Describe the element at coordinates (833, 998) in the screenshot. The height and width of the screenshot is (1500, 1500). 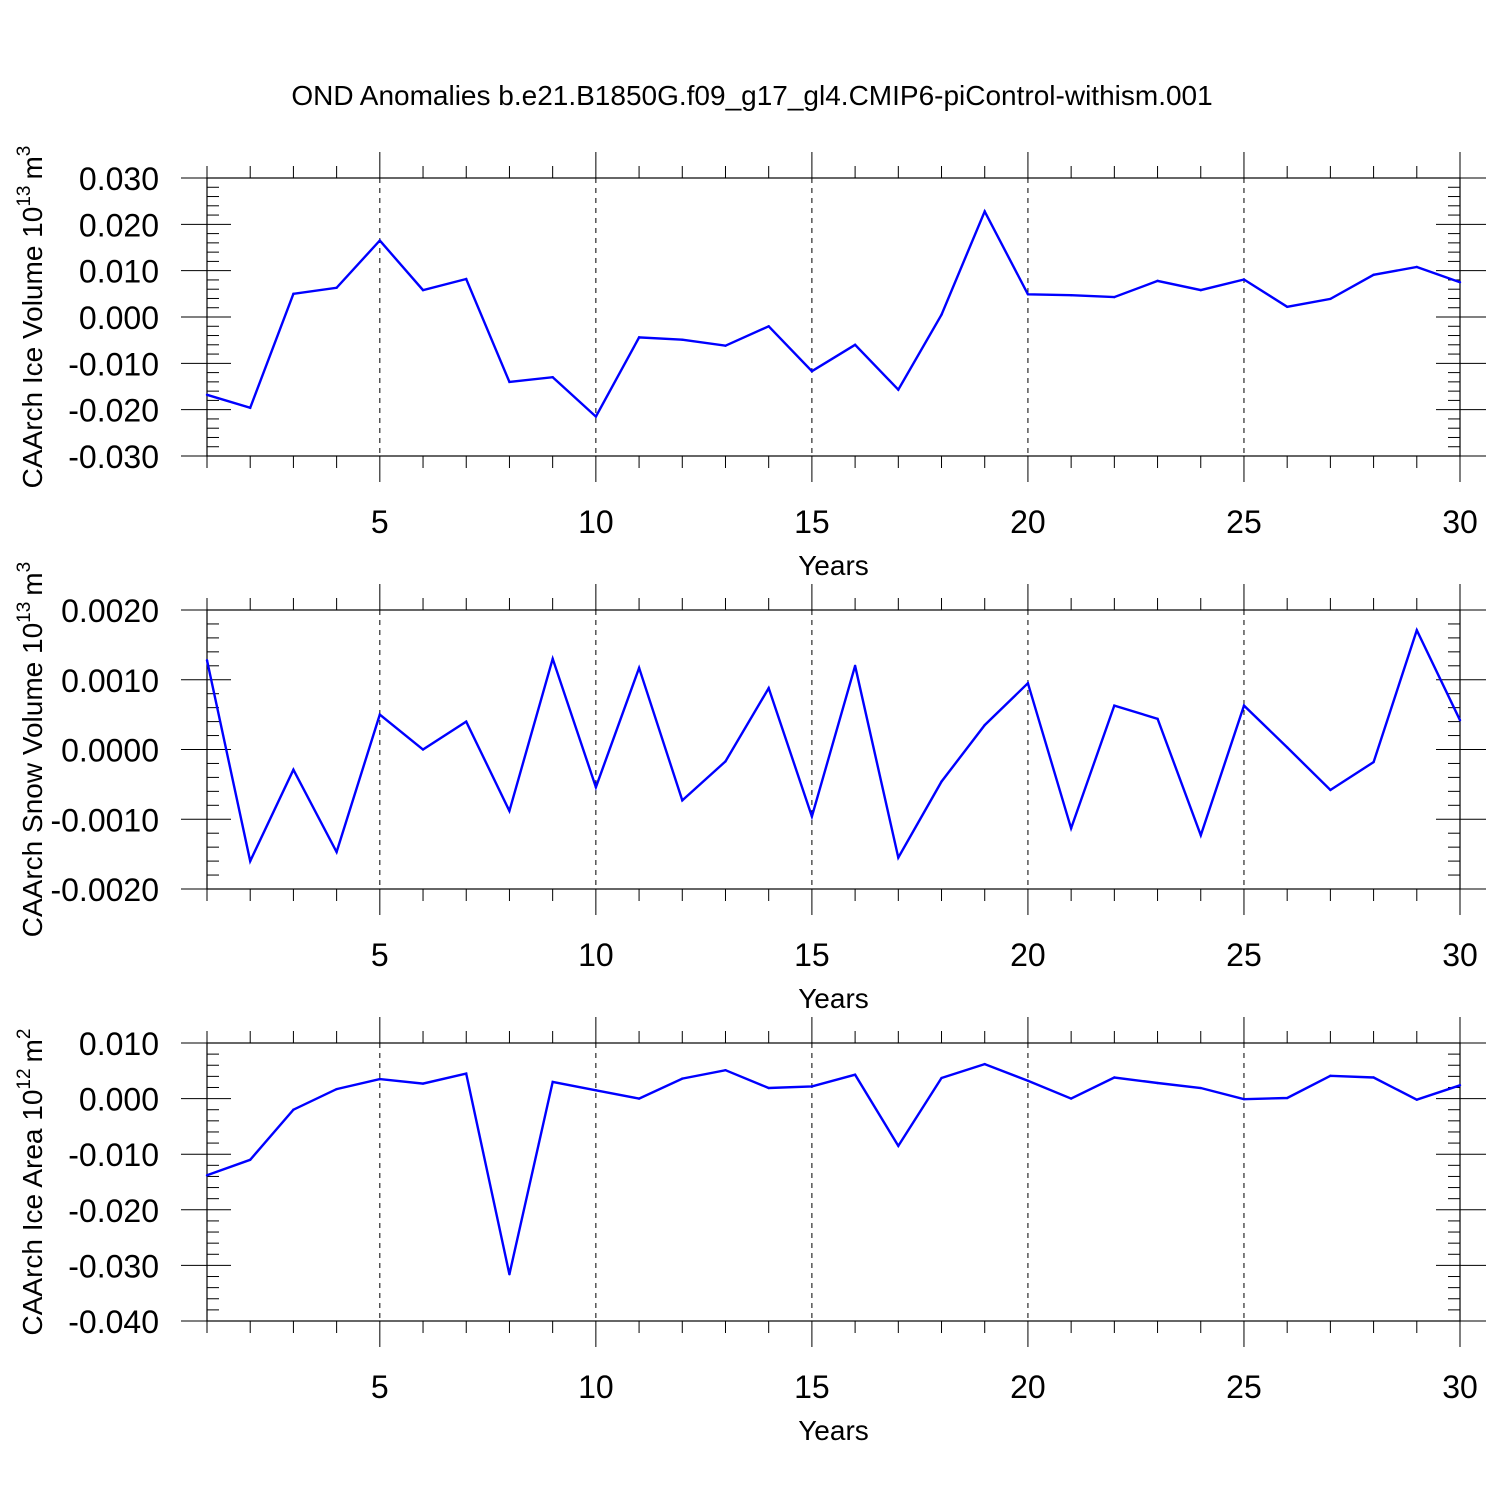
I see `x-axis-label: Years` at that location.